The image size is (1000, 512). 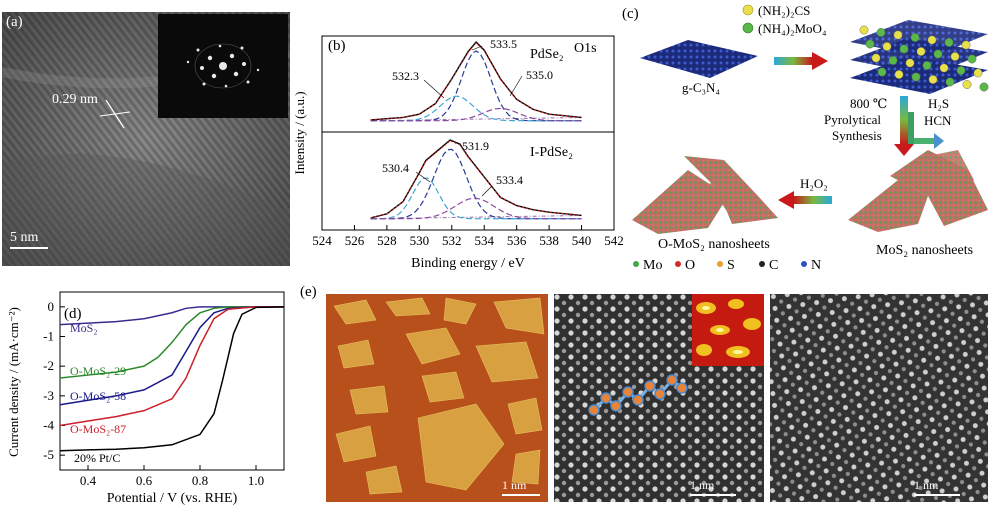 I want to click on legend-mos2: MoS₂, so click(x=84, y=328).